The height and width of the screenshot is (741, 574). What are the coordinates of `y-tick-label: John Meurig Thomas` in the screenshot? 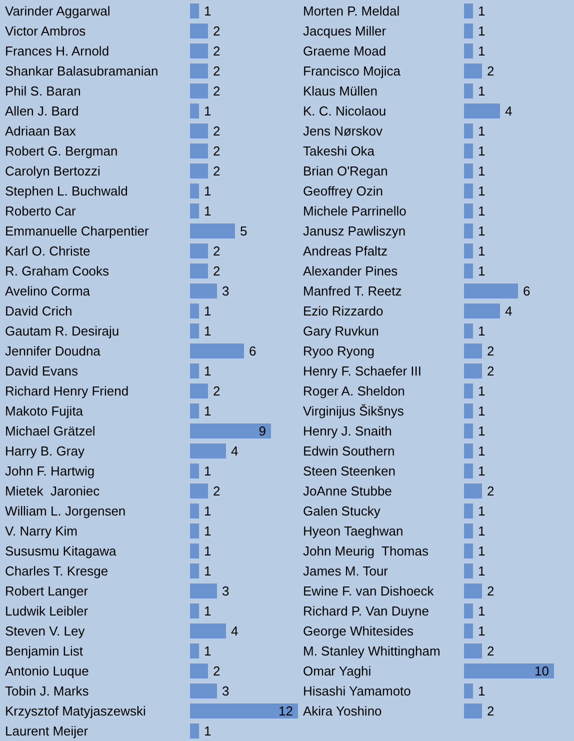 It's located at (366, 551).